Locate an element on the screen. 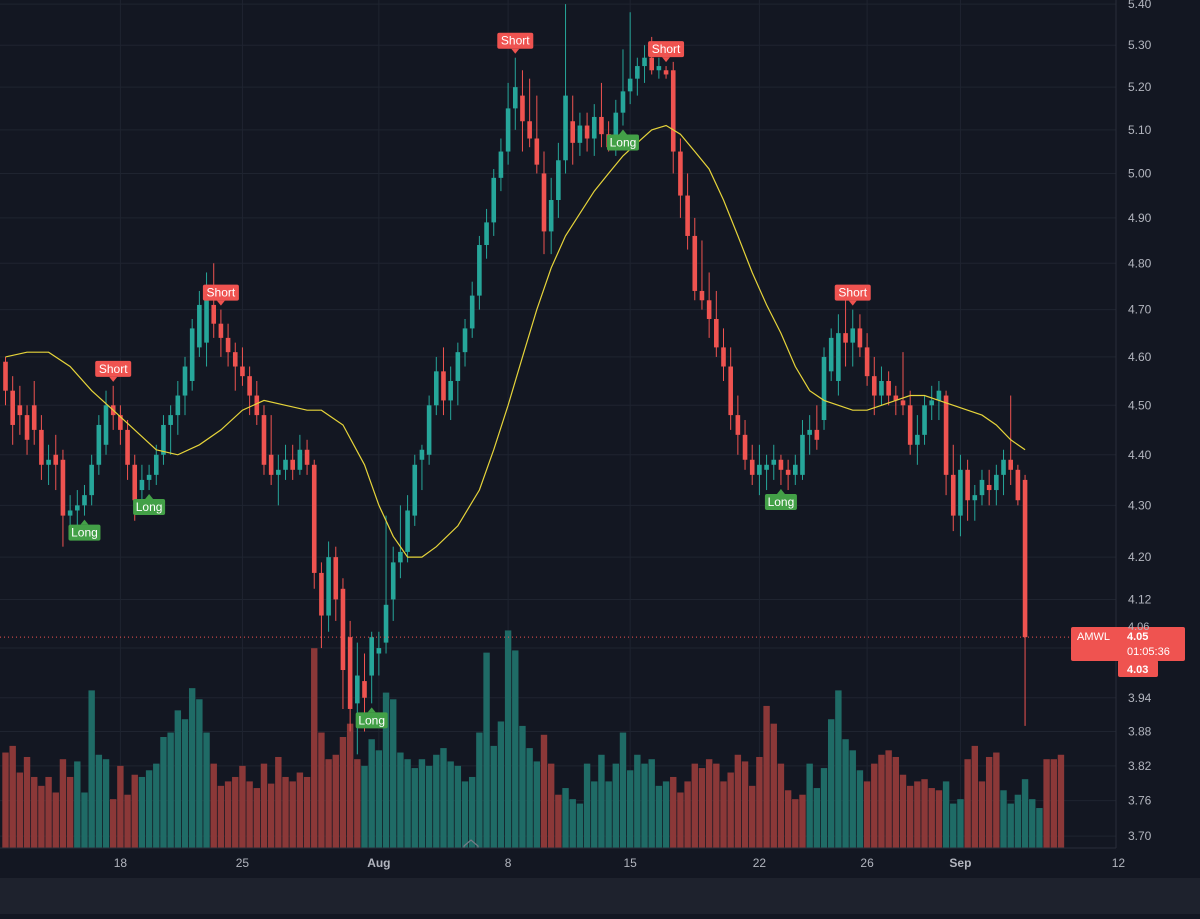 The image size is (1200, 919). price-tick-label: 3.76 is located at coordinates (1140, 801).